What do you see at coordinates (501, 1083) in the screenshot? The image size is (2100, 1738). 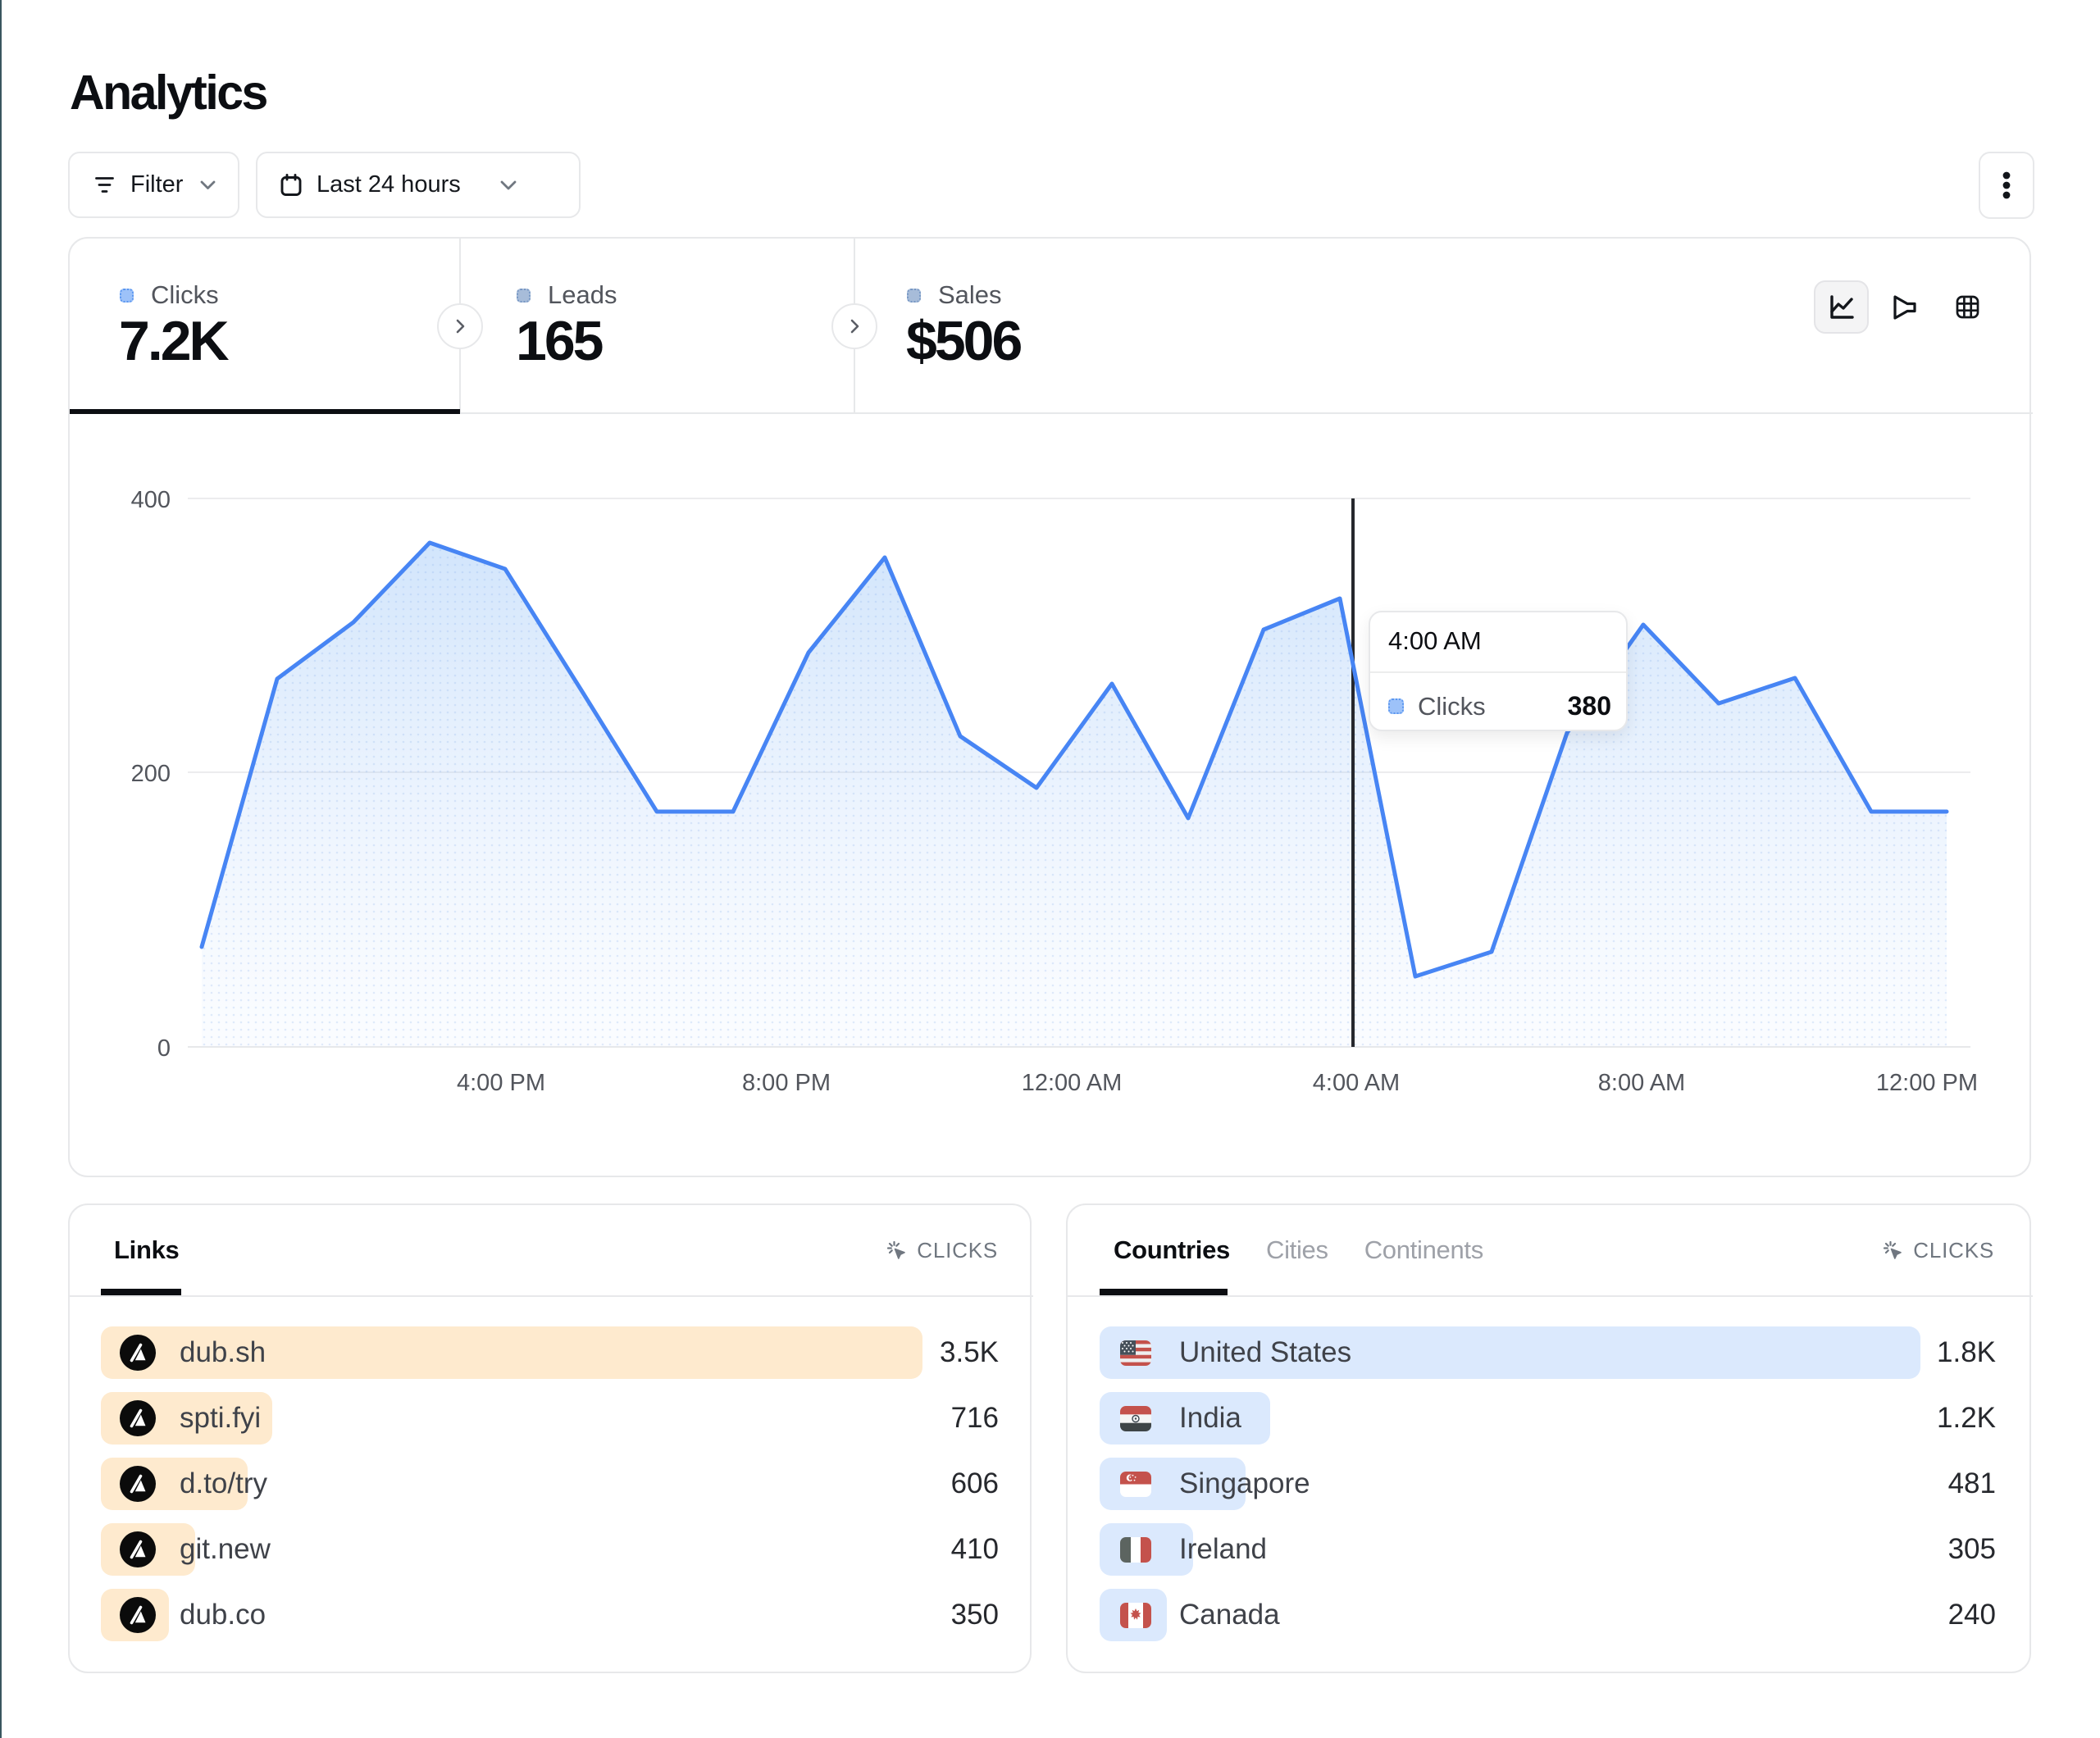 I see `svg-text: 4:00 PM` at bounding box center [501, 1083].